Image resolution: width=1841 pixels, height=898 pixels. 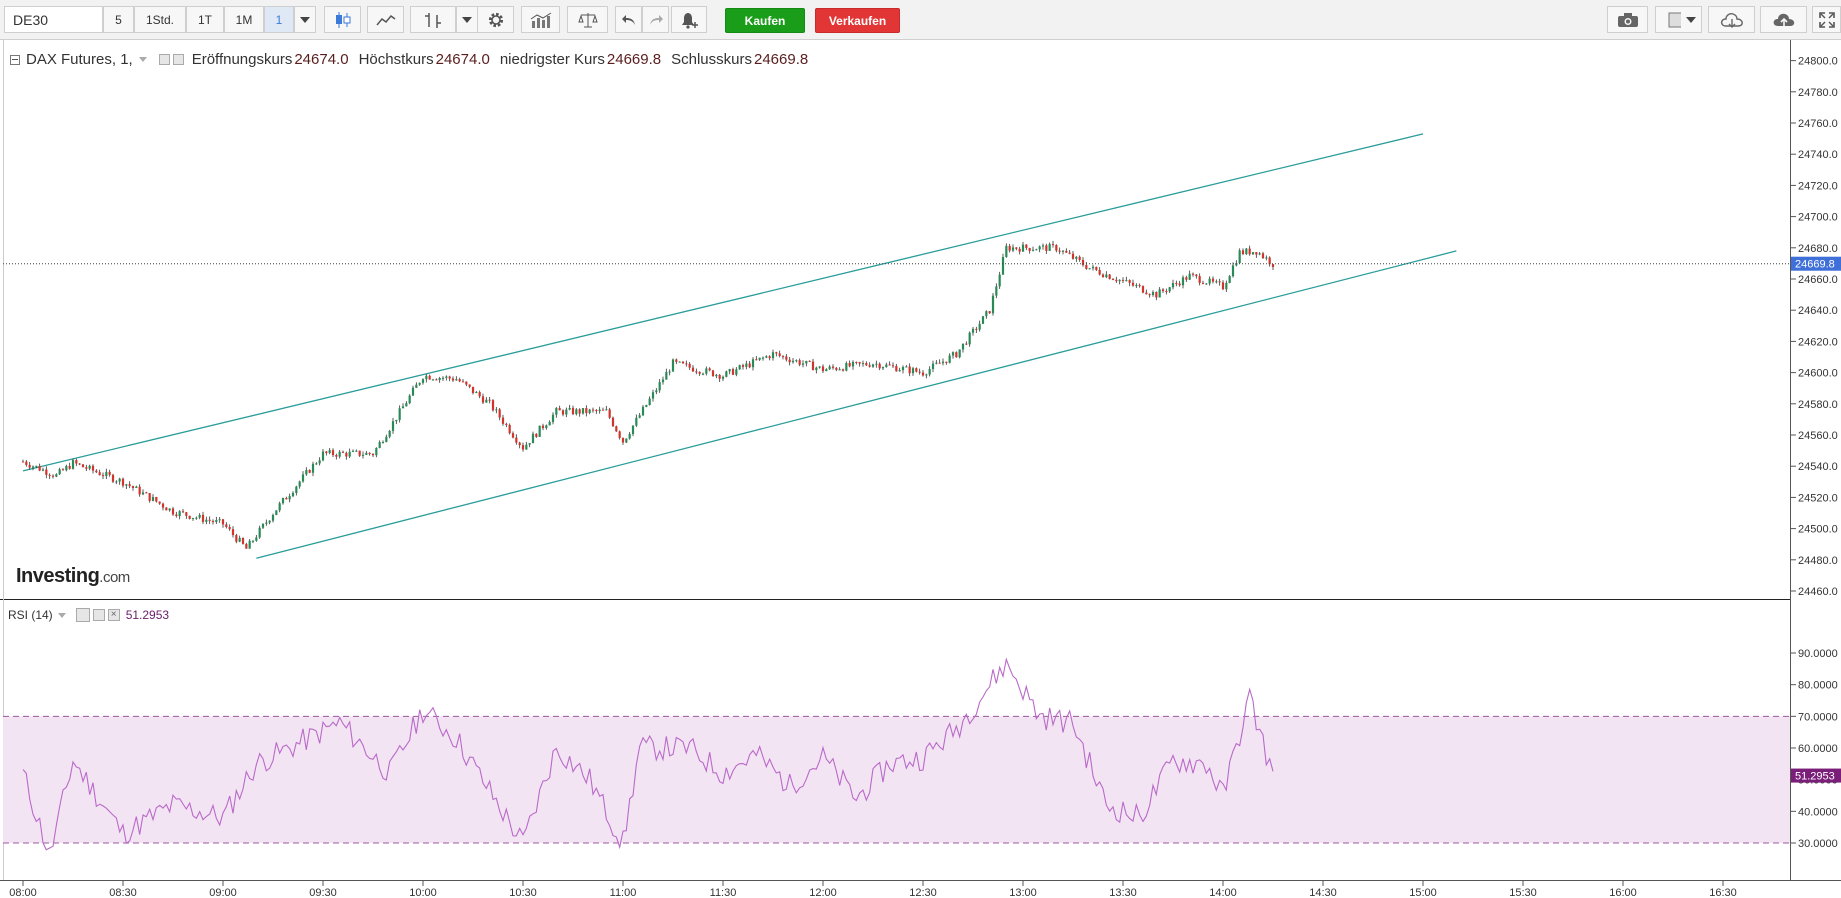 I want to click on screenshot-button, so click(x=1627, y=19).